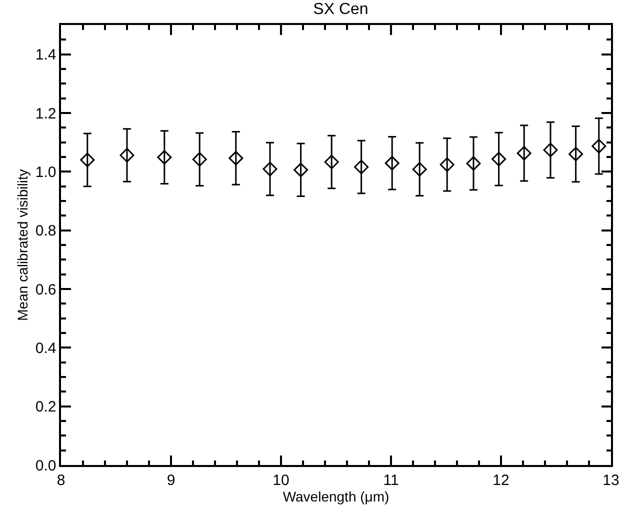 The width and height of the screenshot is (631, 529). Describe the element at coordinates (171, 480) in the screenshot. I see `x-tick-label: 9` at that location.